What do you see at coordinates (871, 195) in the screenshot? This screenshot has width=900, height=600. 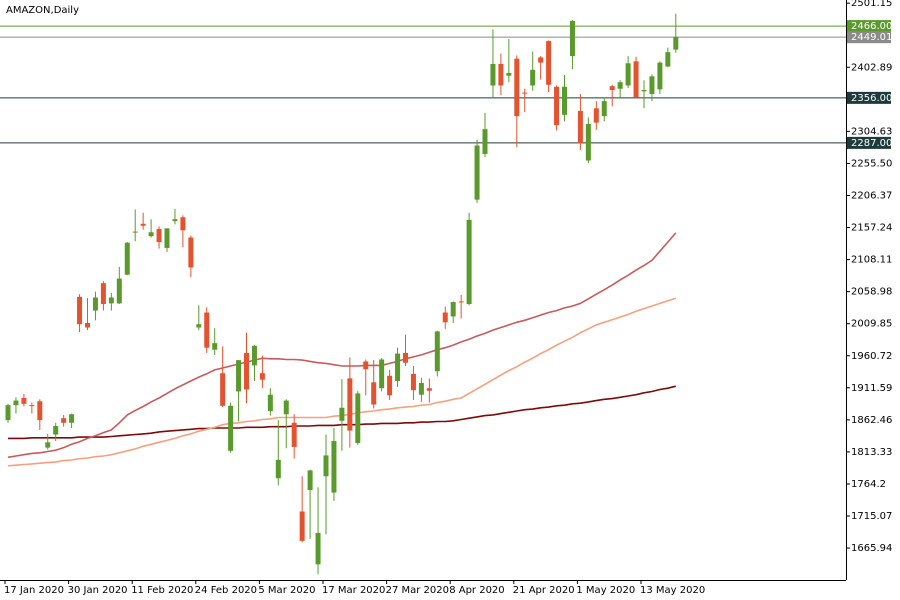 I see `y-tick-label: 2206.37` at bounding box center [871, 195].